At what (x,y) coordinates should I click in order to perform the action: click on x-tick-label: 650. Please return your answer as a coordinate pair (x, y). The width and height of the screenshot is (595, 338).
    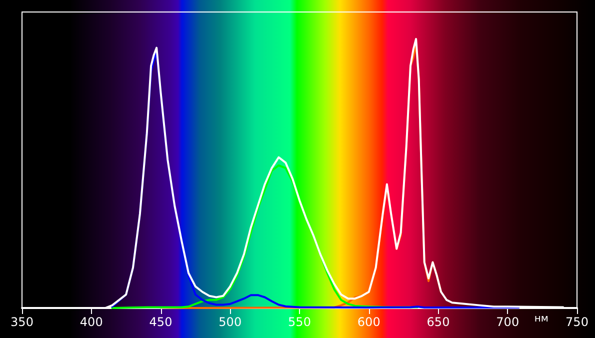
    Looking at the image, I should click on (438, 322).